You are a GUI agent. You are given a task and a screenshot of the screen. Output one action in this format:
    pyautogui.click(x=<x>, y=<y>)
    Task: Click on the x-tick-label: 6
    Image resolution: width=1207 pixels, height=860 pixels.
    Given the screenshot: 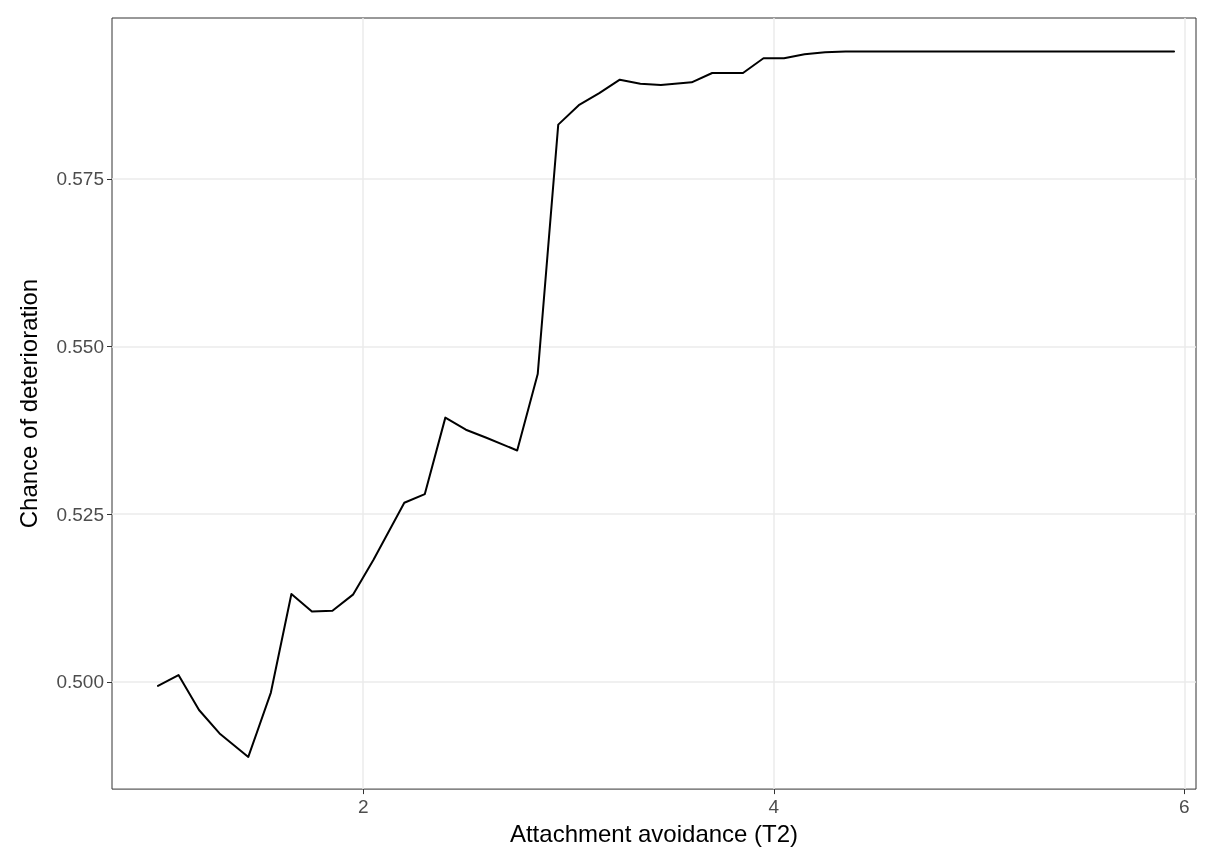 What is the action you would take?
    pyautogui.click(x=1184, y=807)
    